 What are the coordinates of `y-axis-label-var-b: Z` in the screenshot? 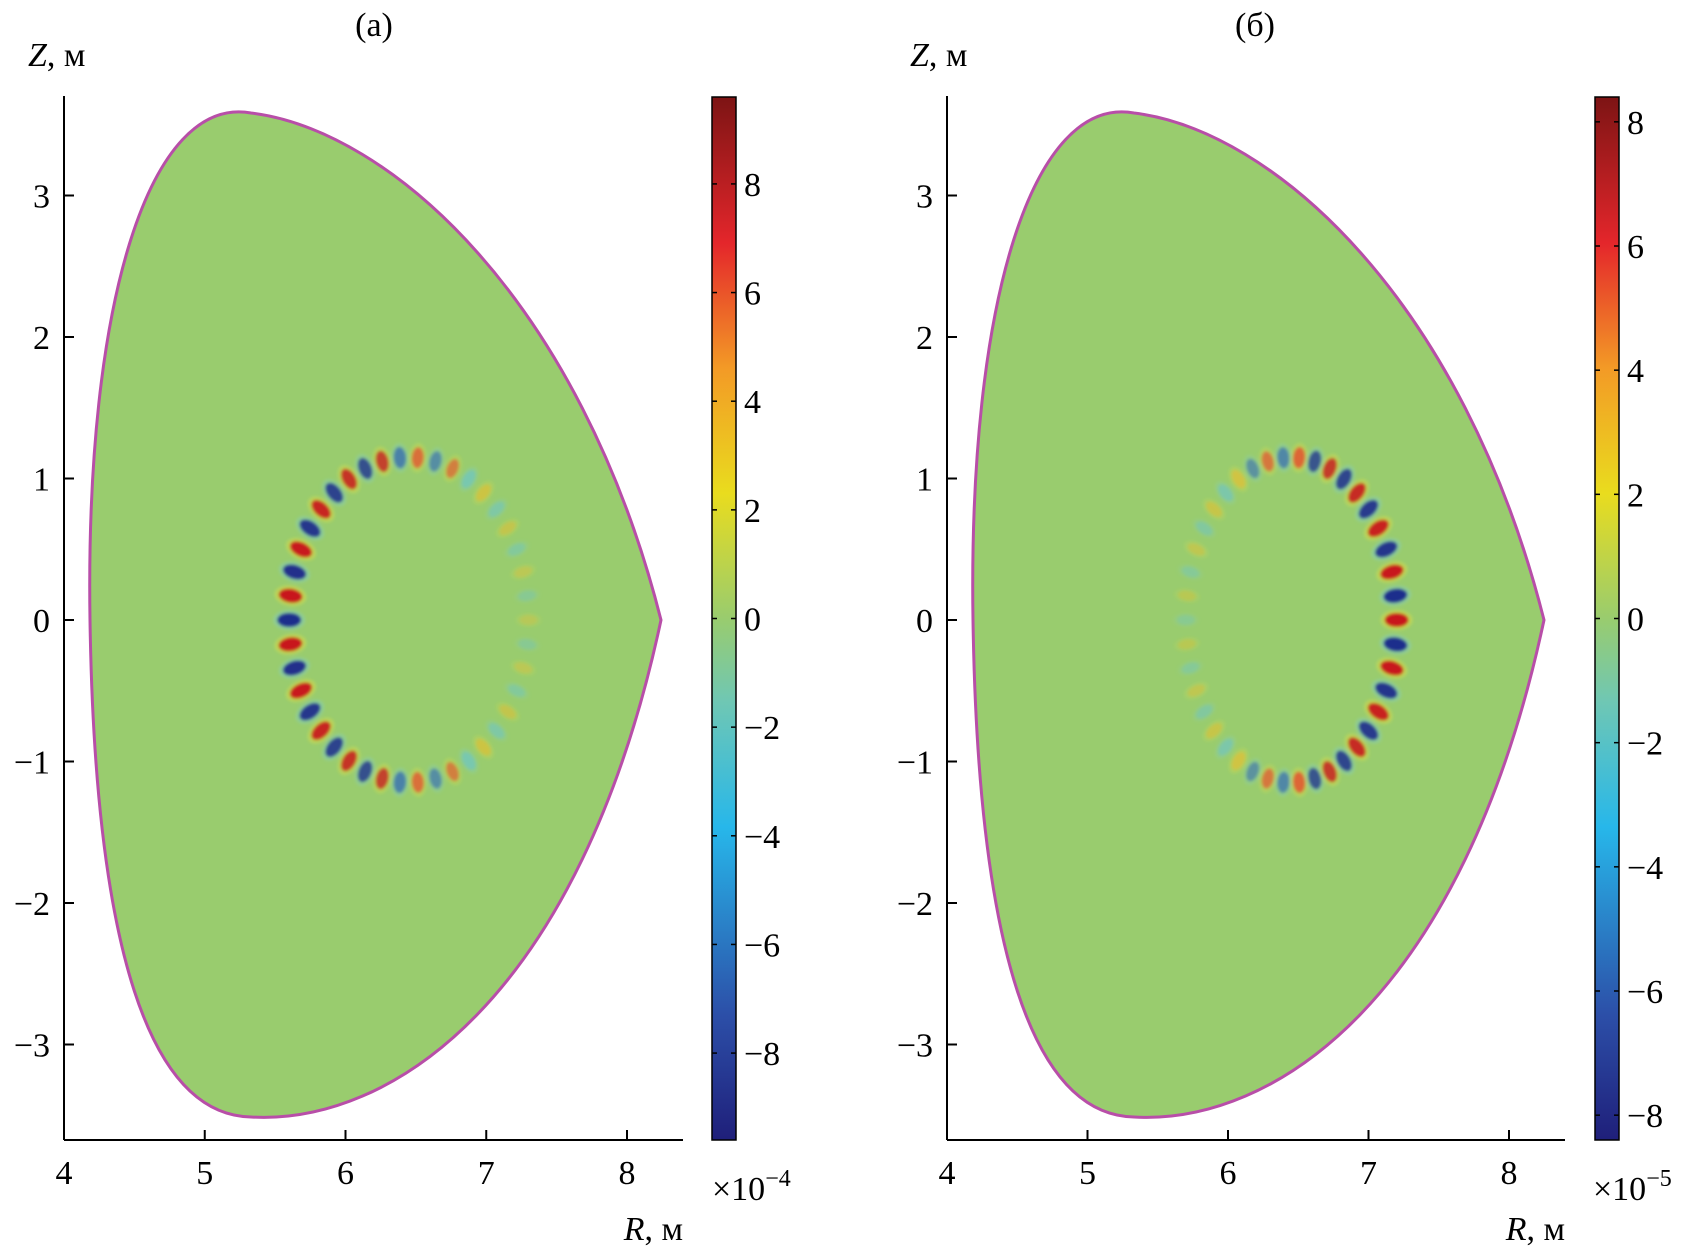 It's located at (920, 55).